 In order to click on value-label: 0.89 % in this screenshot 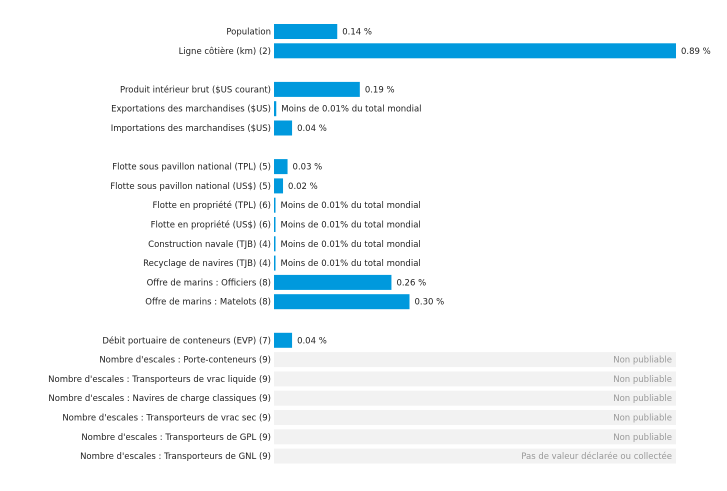, I will do `click(696, 52)`.